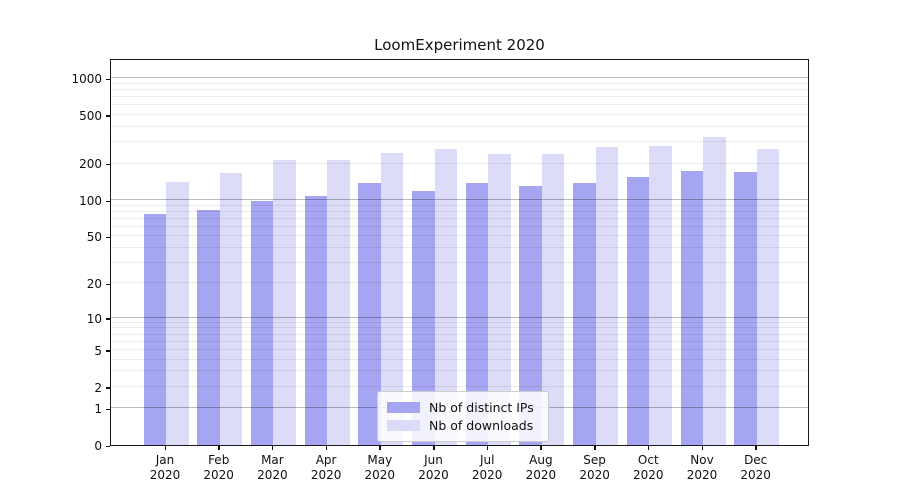 The width and height of the screenshot is (900, 500). What do you see at coordinates (98, 446) in the screenshot?
I see `y-tick-label: 0` at bounding box center [98, 446].